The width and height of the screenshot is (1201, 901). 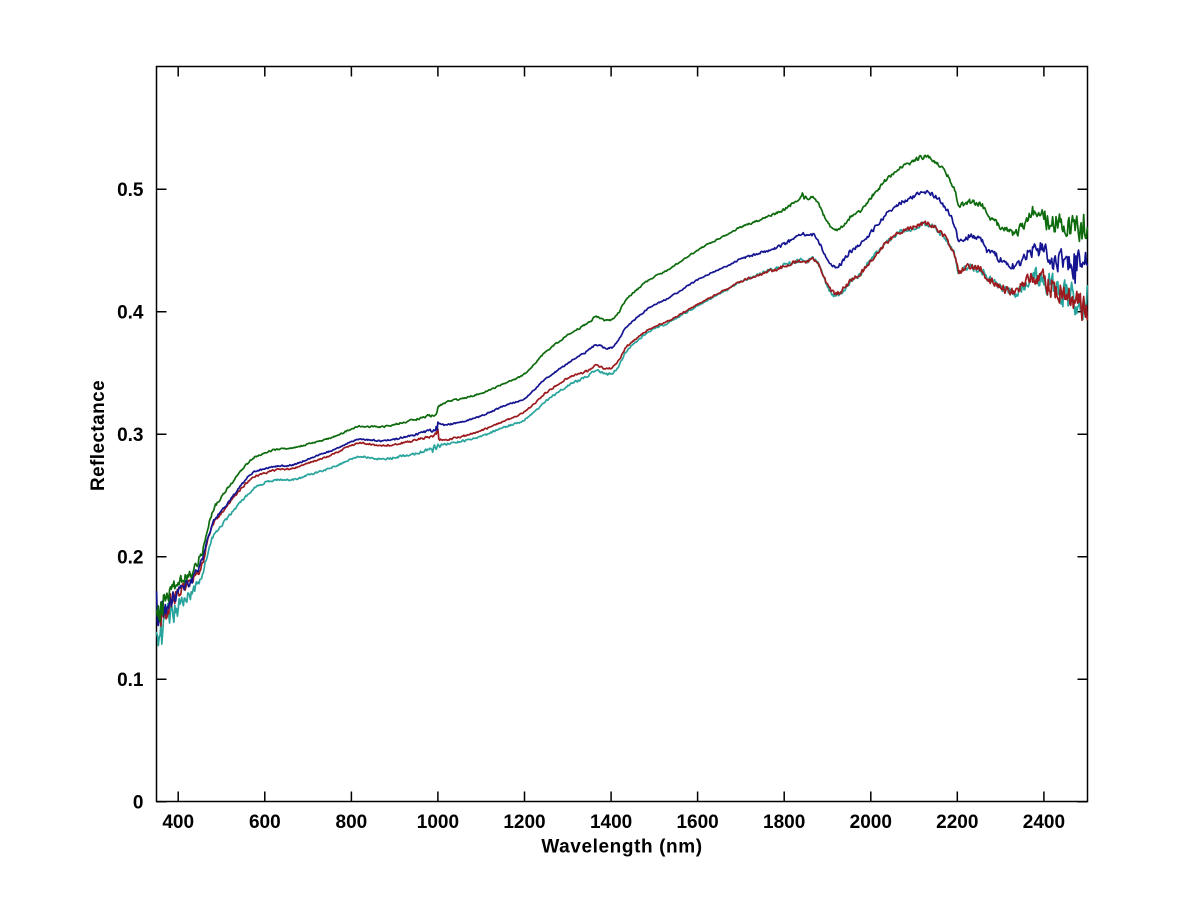 What do you see at coordinates (130, 680) in the screenshot?
I see `svg-text: 0.1` at bounding box center [130, 680].